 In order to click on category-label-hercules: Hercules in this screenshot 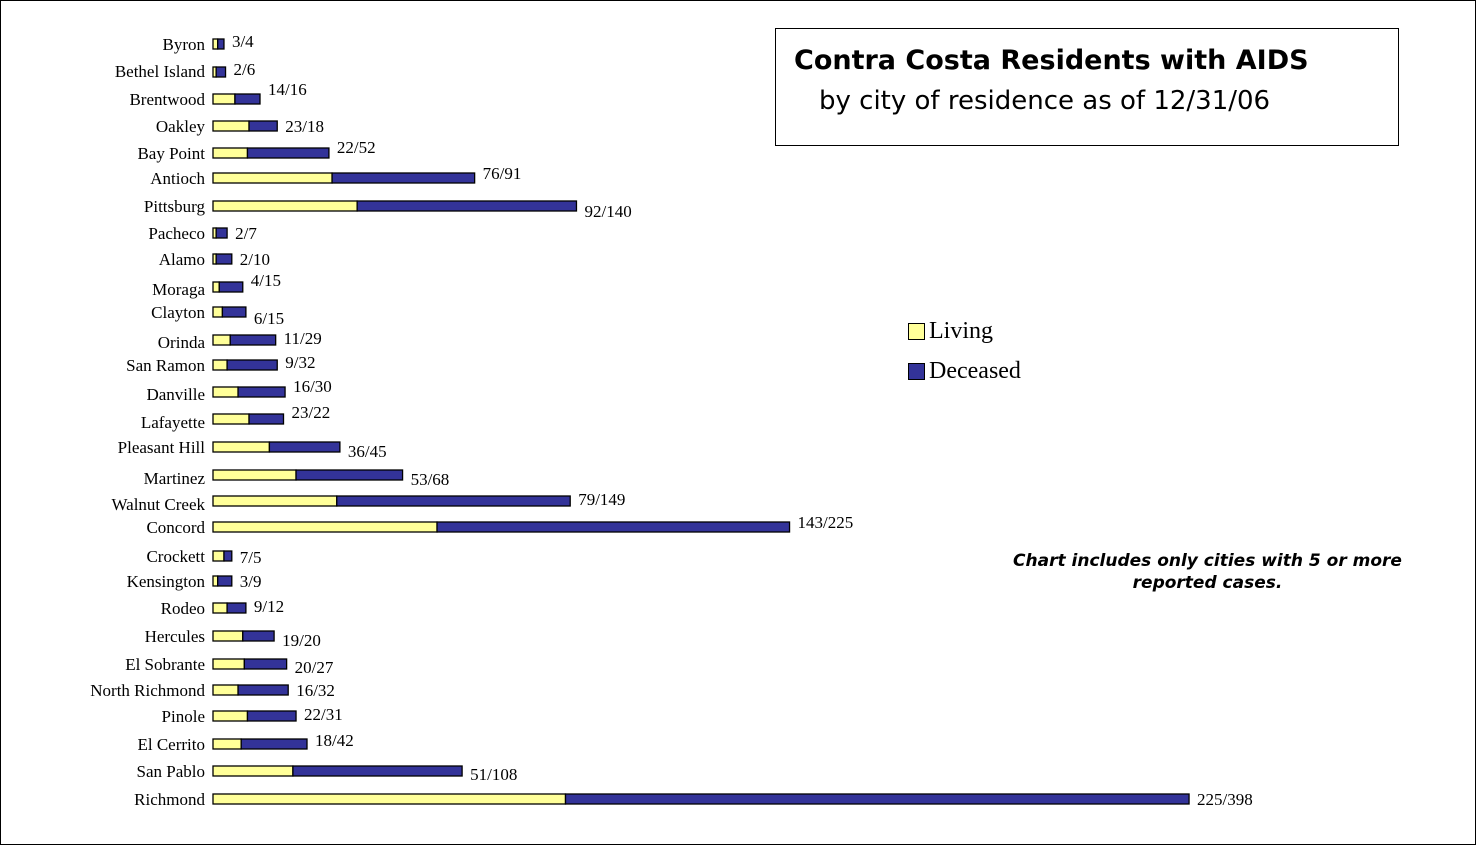, I will do `click(175, 636)`.